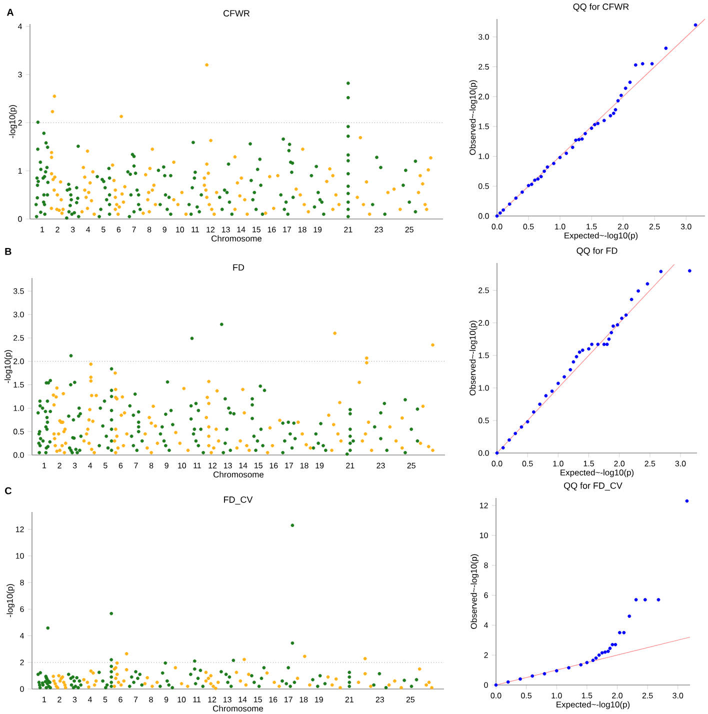  Describe the element at coordinates (593, 486) in the screenshot. I see `chart-title: QQ for FD_CV` at that location.